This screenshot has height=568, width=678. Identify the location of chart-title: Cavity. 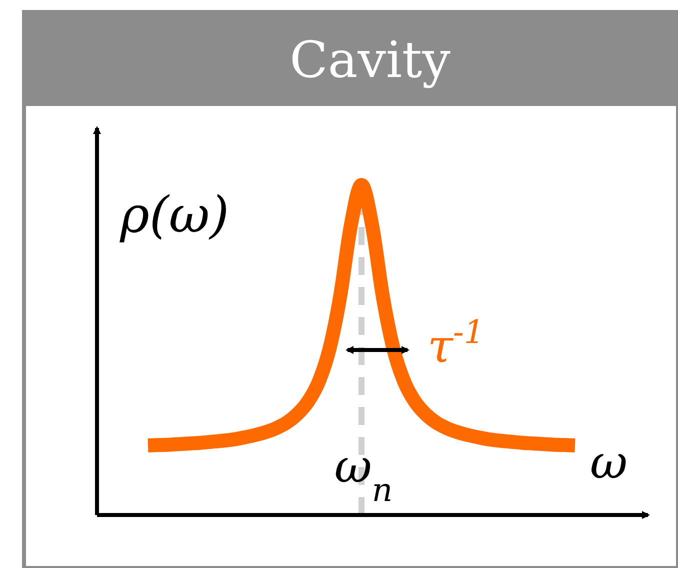
(371, 60).